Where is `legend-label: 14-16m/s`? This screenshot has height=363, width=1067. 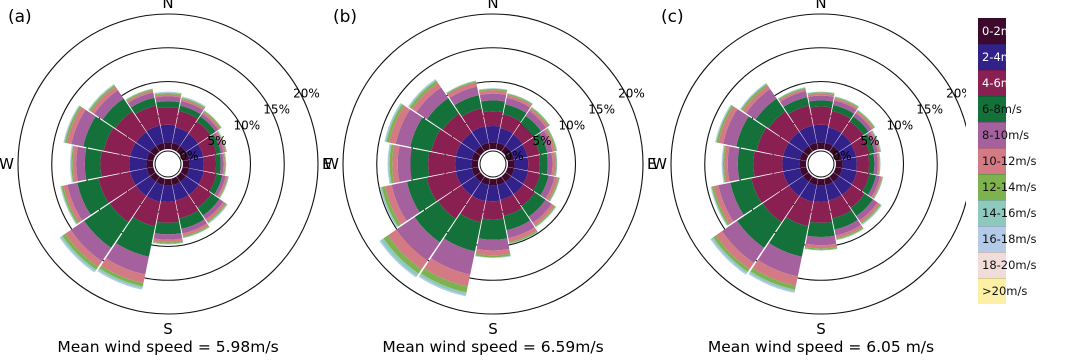
legend-label: 14-16m/s is located at coordinates (1009, 213).